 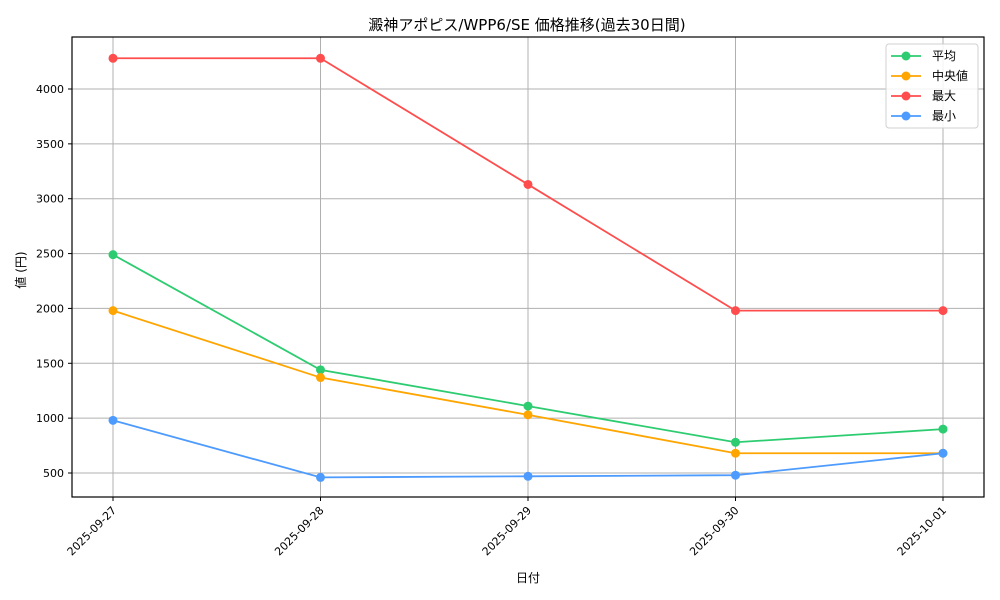 I want to click on x-tick-label: 2025-09-29, so click(x=507, y=531).